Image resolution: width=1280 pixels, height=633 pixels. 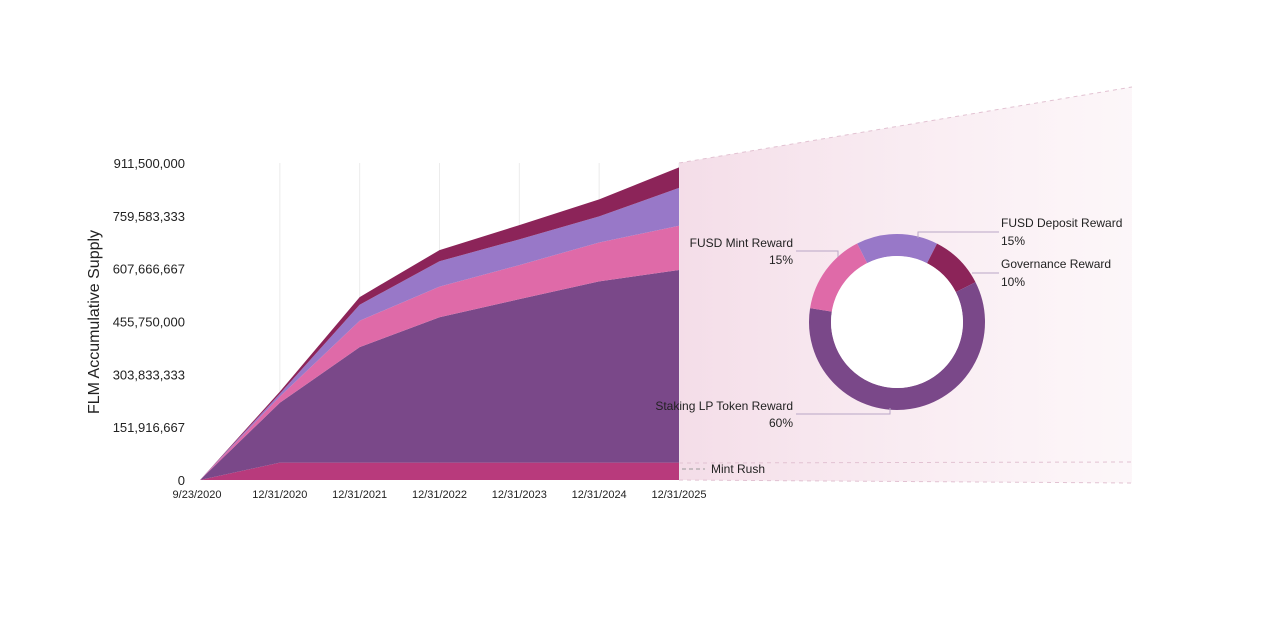 What do you see at coordinates (741, 243) in the screenshot?
I see `fusd-mint-reward-label: FUSD Mint Reward` at bounding box center [741, 243].